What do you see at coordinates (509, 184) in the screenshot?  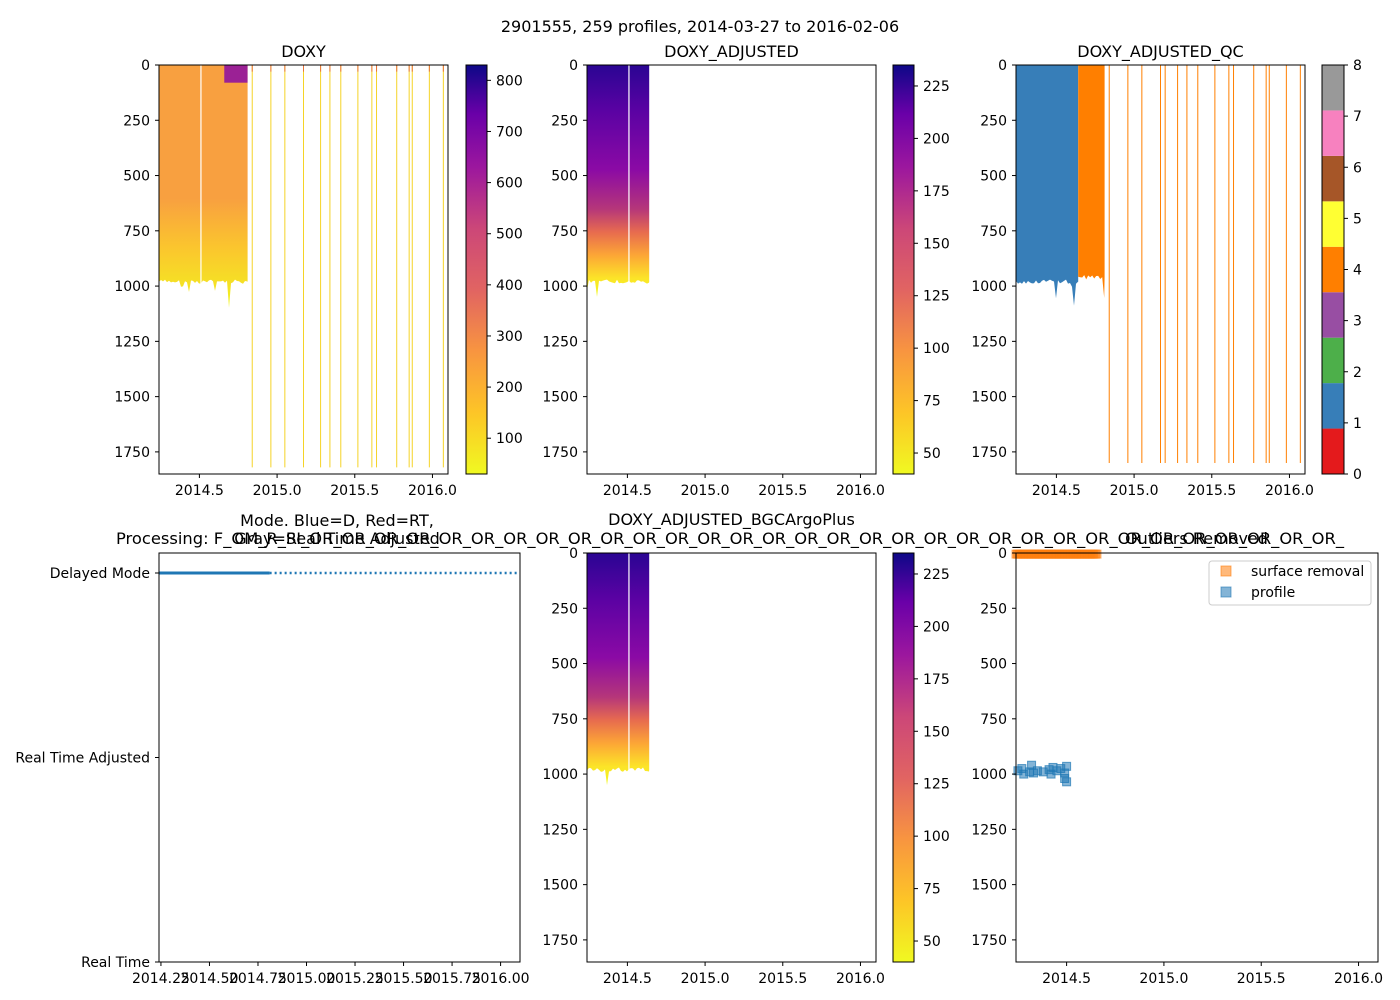 I see `colorbar-tick-label: 600` at bounding box center [509, 184].